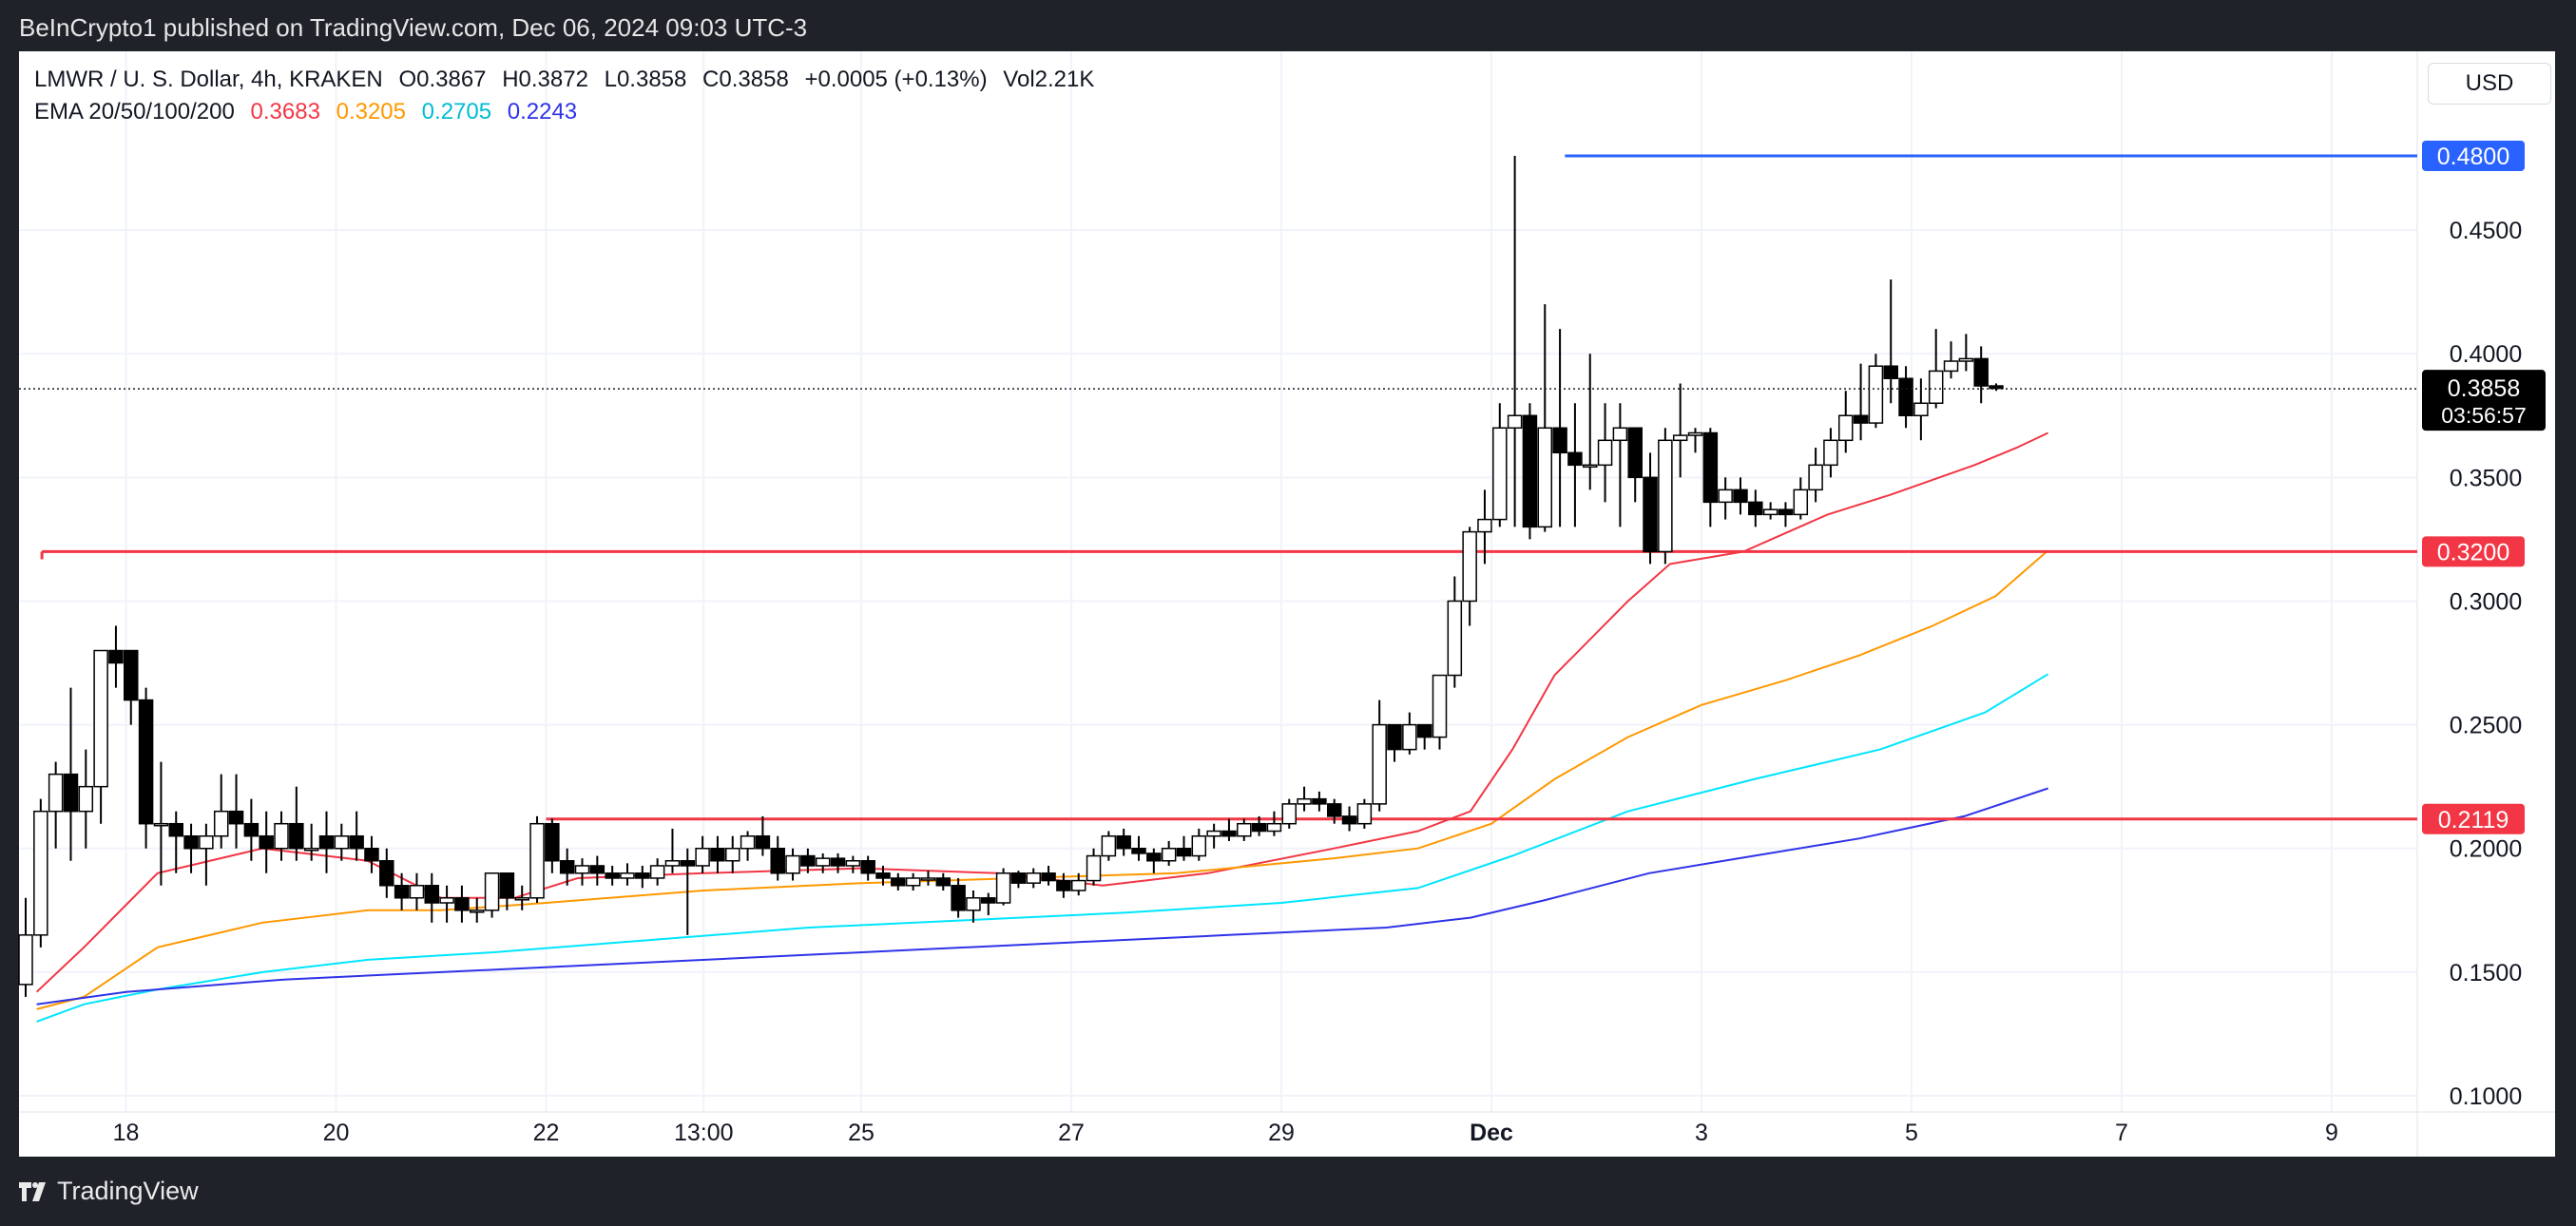 This screenshot has height=1226, width=2576. I want to click on volume: Vol2.21K, so click(1049, 79).